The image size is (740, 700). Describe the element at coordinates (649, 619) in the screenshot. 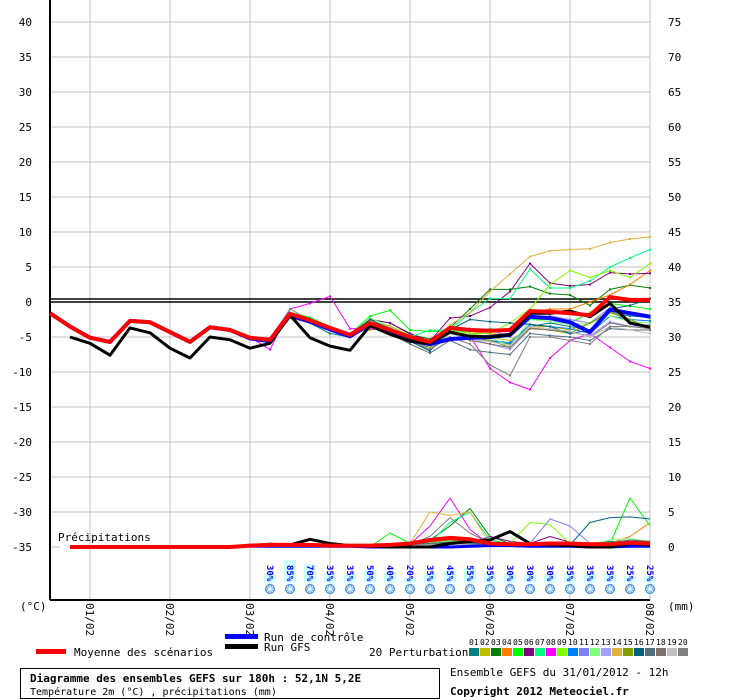

I see `x-tick-label: 08/02` at that location.